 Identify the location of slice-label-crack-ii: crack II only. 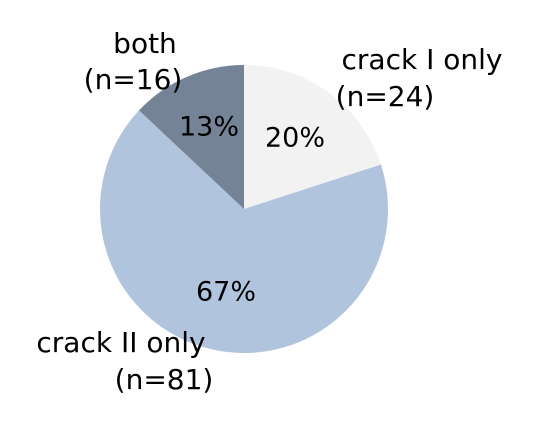
(120, 342).